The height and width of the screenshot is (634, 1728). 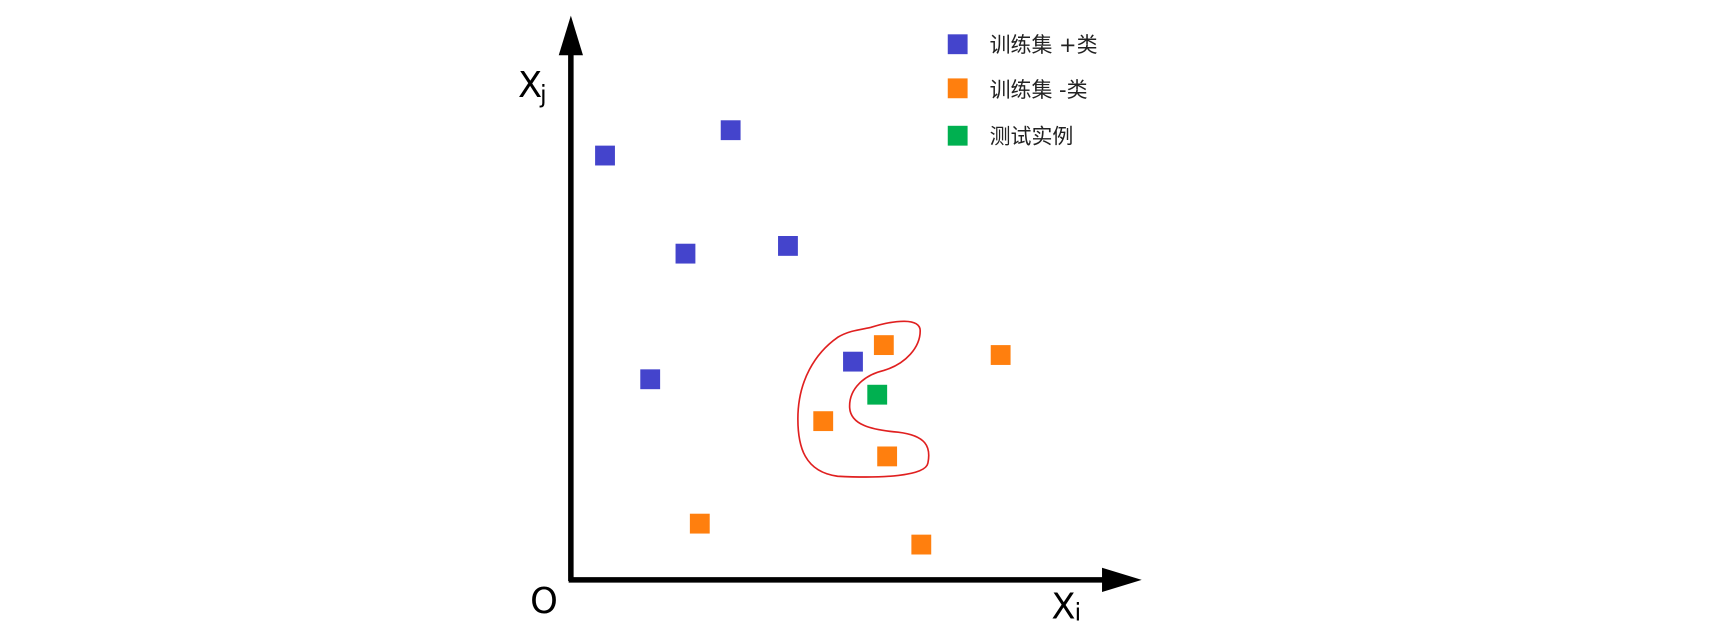 What do you see at coordinates (544, 601) in the screenshot?
I see `origin-label: O` at bounding box center [544, 601].